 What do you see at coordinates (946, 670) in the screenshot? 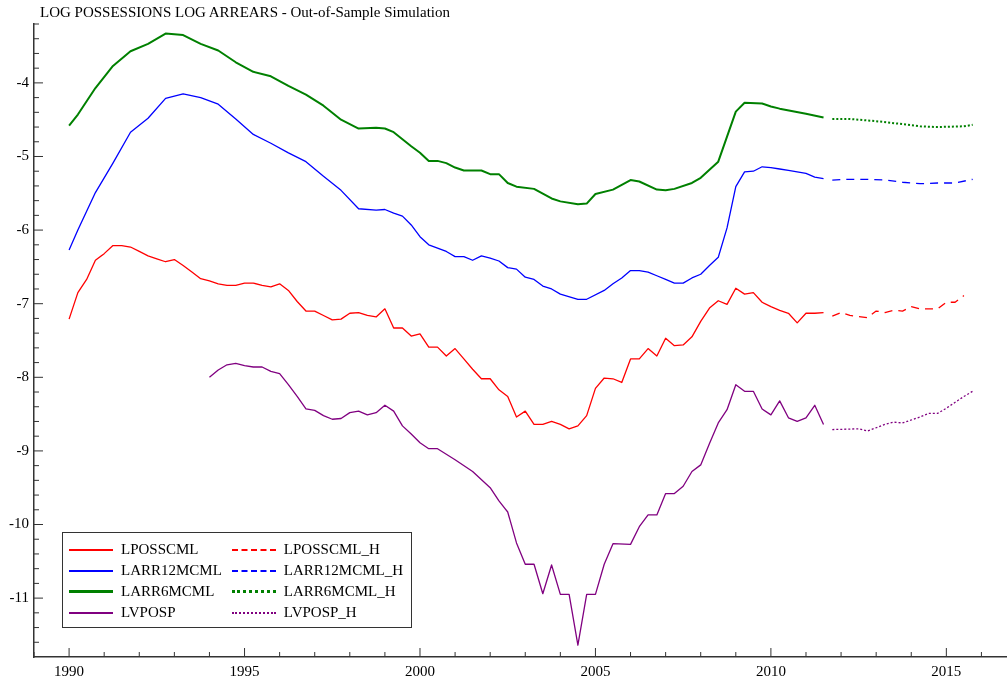
I see `x-tick-label: 2015` at bounding box center [946, 670].